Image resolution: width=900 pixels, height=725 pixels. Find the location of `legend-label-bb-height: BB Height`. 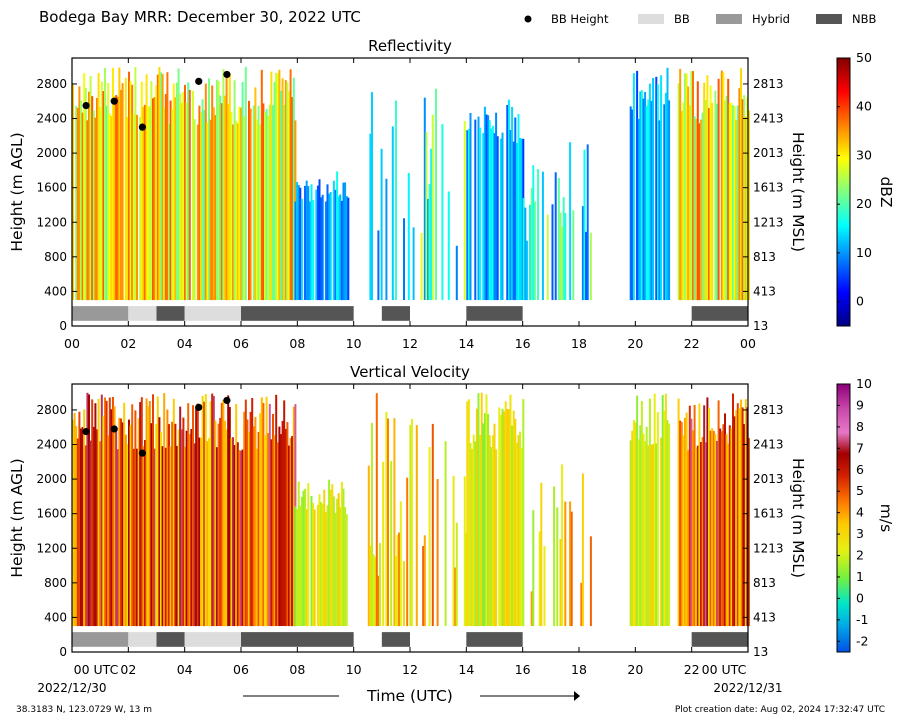

legend-label-bb-height: BB Height is located at coordinates (580, 19).